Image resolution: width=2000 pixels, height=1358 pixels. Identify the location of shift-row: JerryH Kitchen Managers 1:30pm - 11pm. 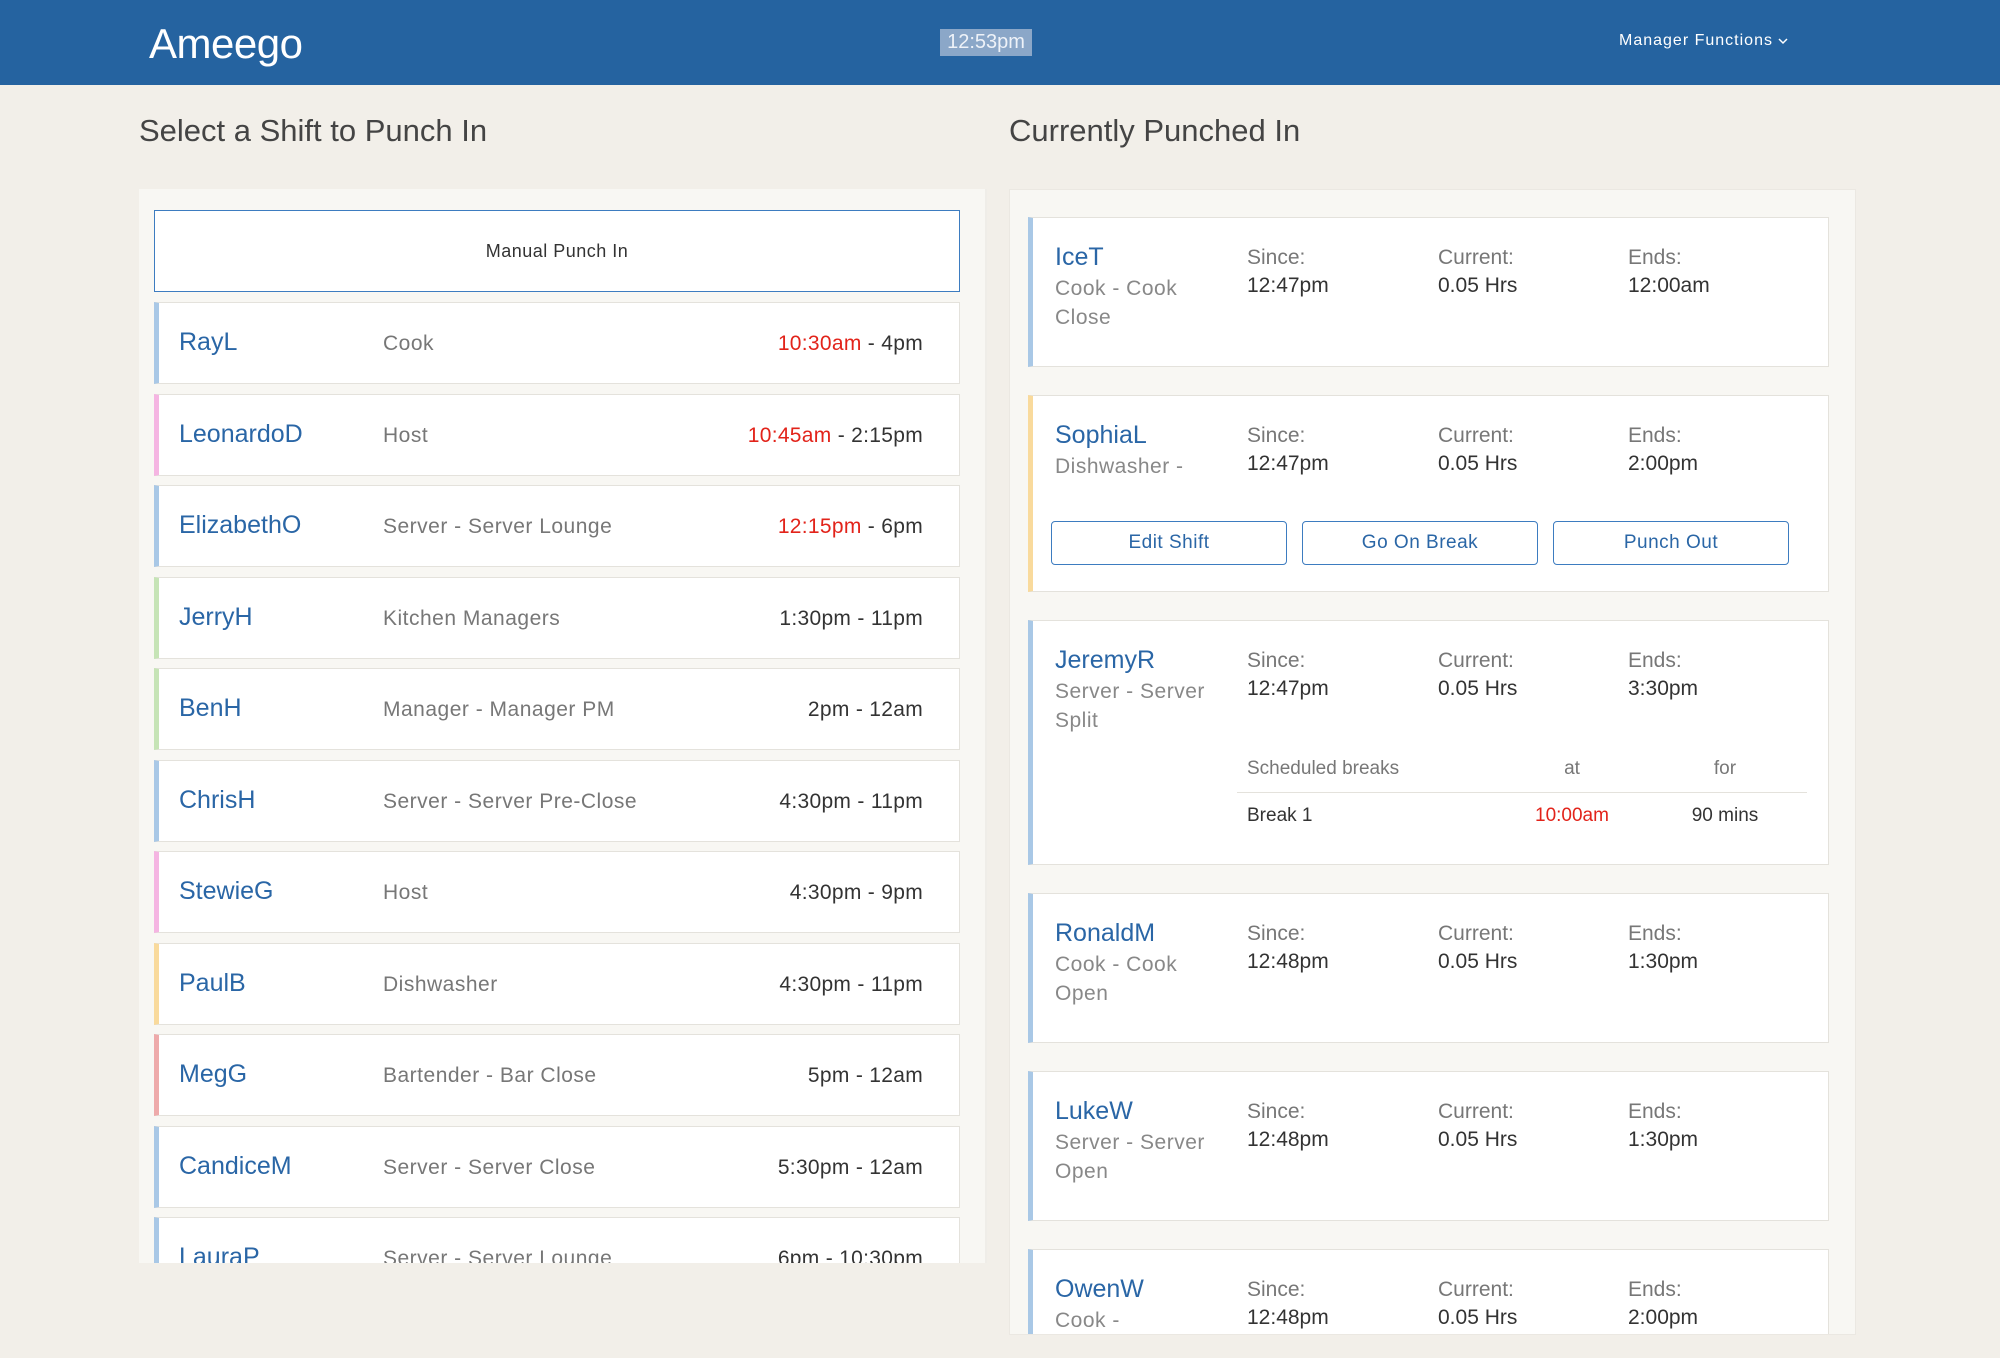
(557, 617).